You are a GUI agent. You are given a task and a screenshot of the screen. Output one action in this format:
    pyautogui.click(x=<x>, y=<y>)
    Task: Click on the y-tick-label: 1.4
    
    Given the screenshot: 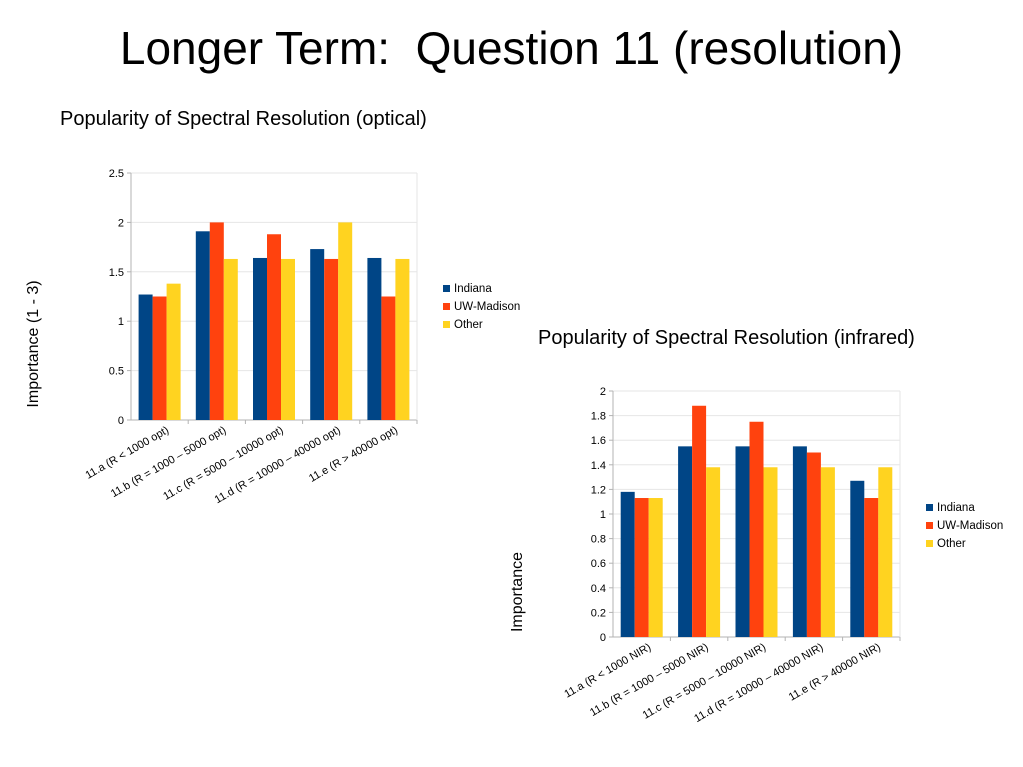 What is the action you would take?
    pyautogui.click(x=598, y=466)
    